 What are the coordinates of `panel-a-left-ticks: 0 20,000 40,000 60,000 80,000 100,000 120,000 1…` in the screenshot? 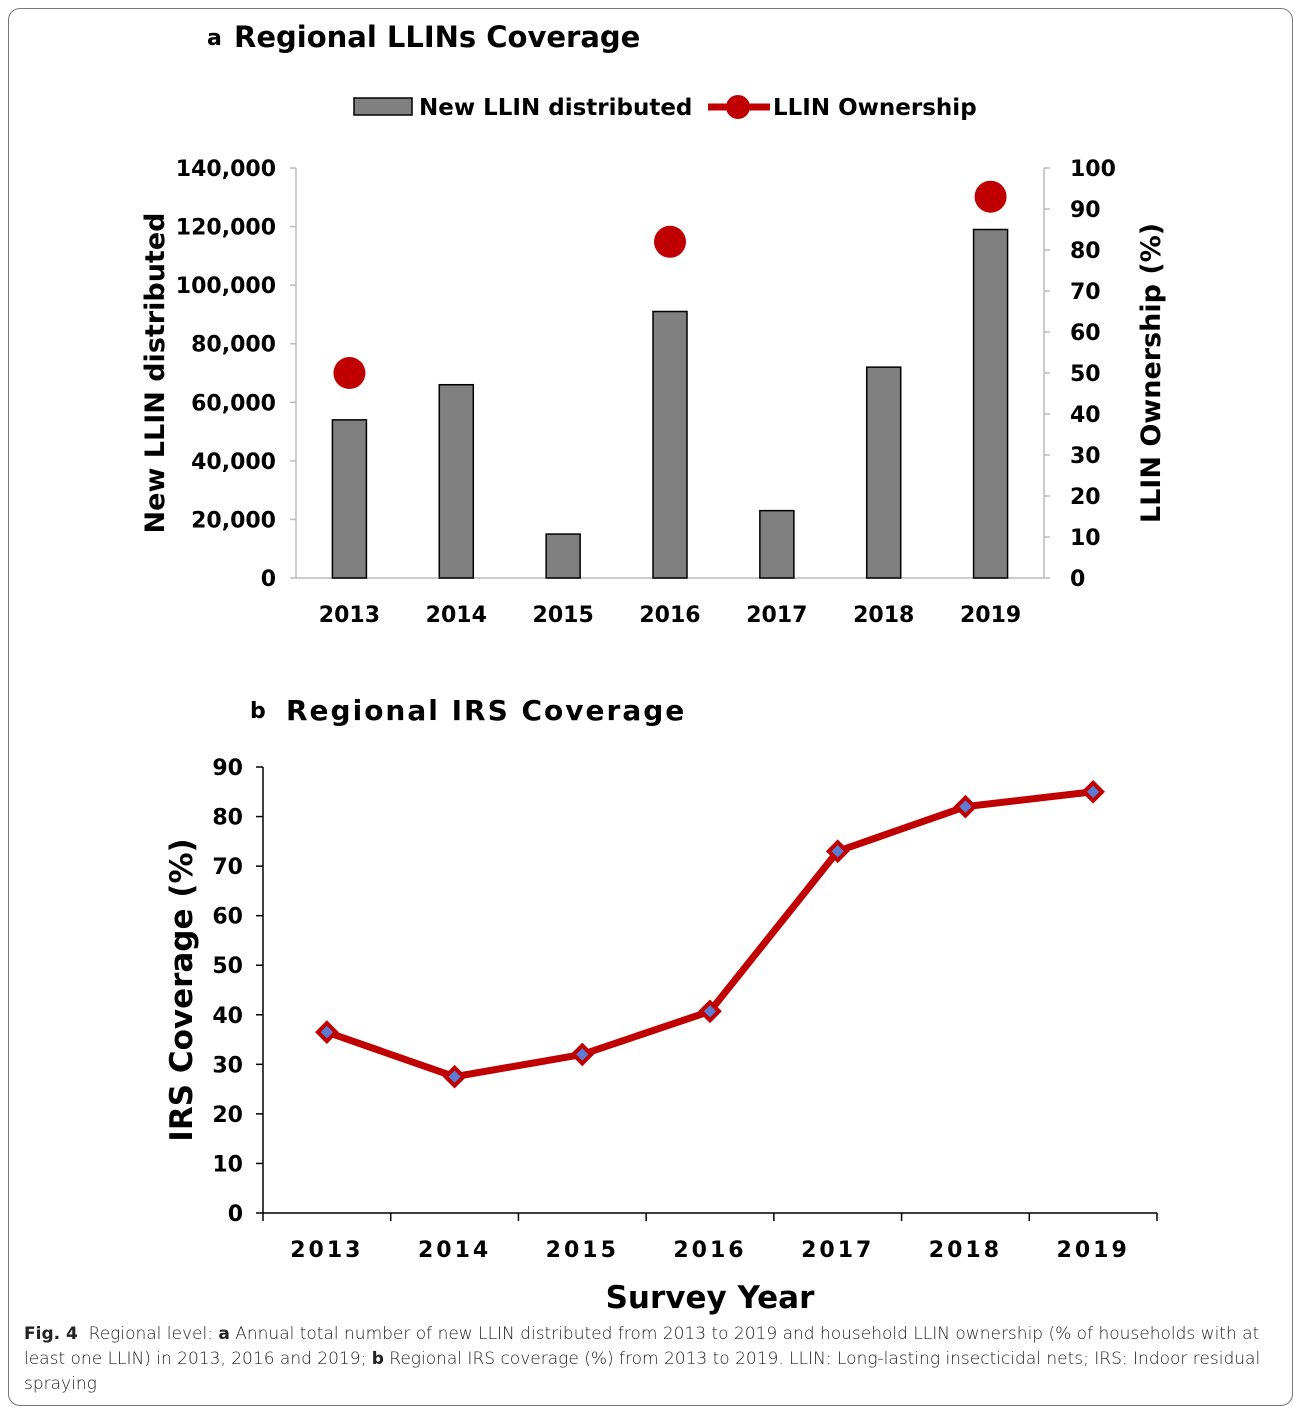 It's located at (236, 374).